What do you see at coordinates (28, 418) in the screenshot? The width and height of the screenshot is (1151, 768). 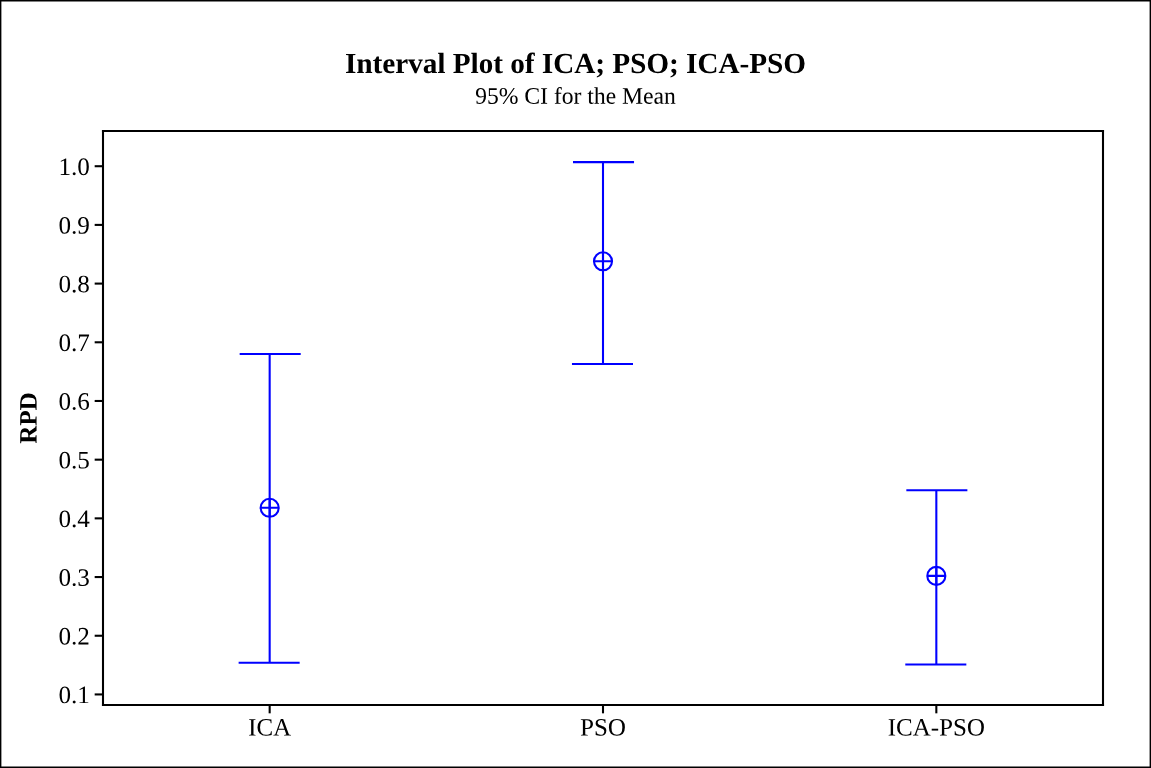 I see `y-axis-title: RPD` at bounding box center [28, 418].